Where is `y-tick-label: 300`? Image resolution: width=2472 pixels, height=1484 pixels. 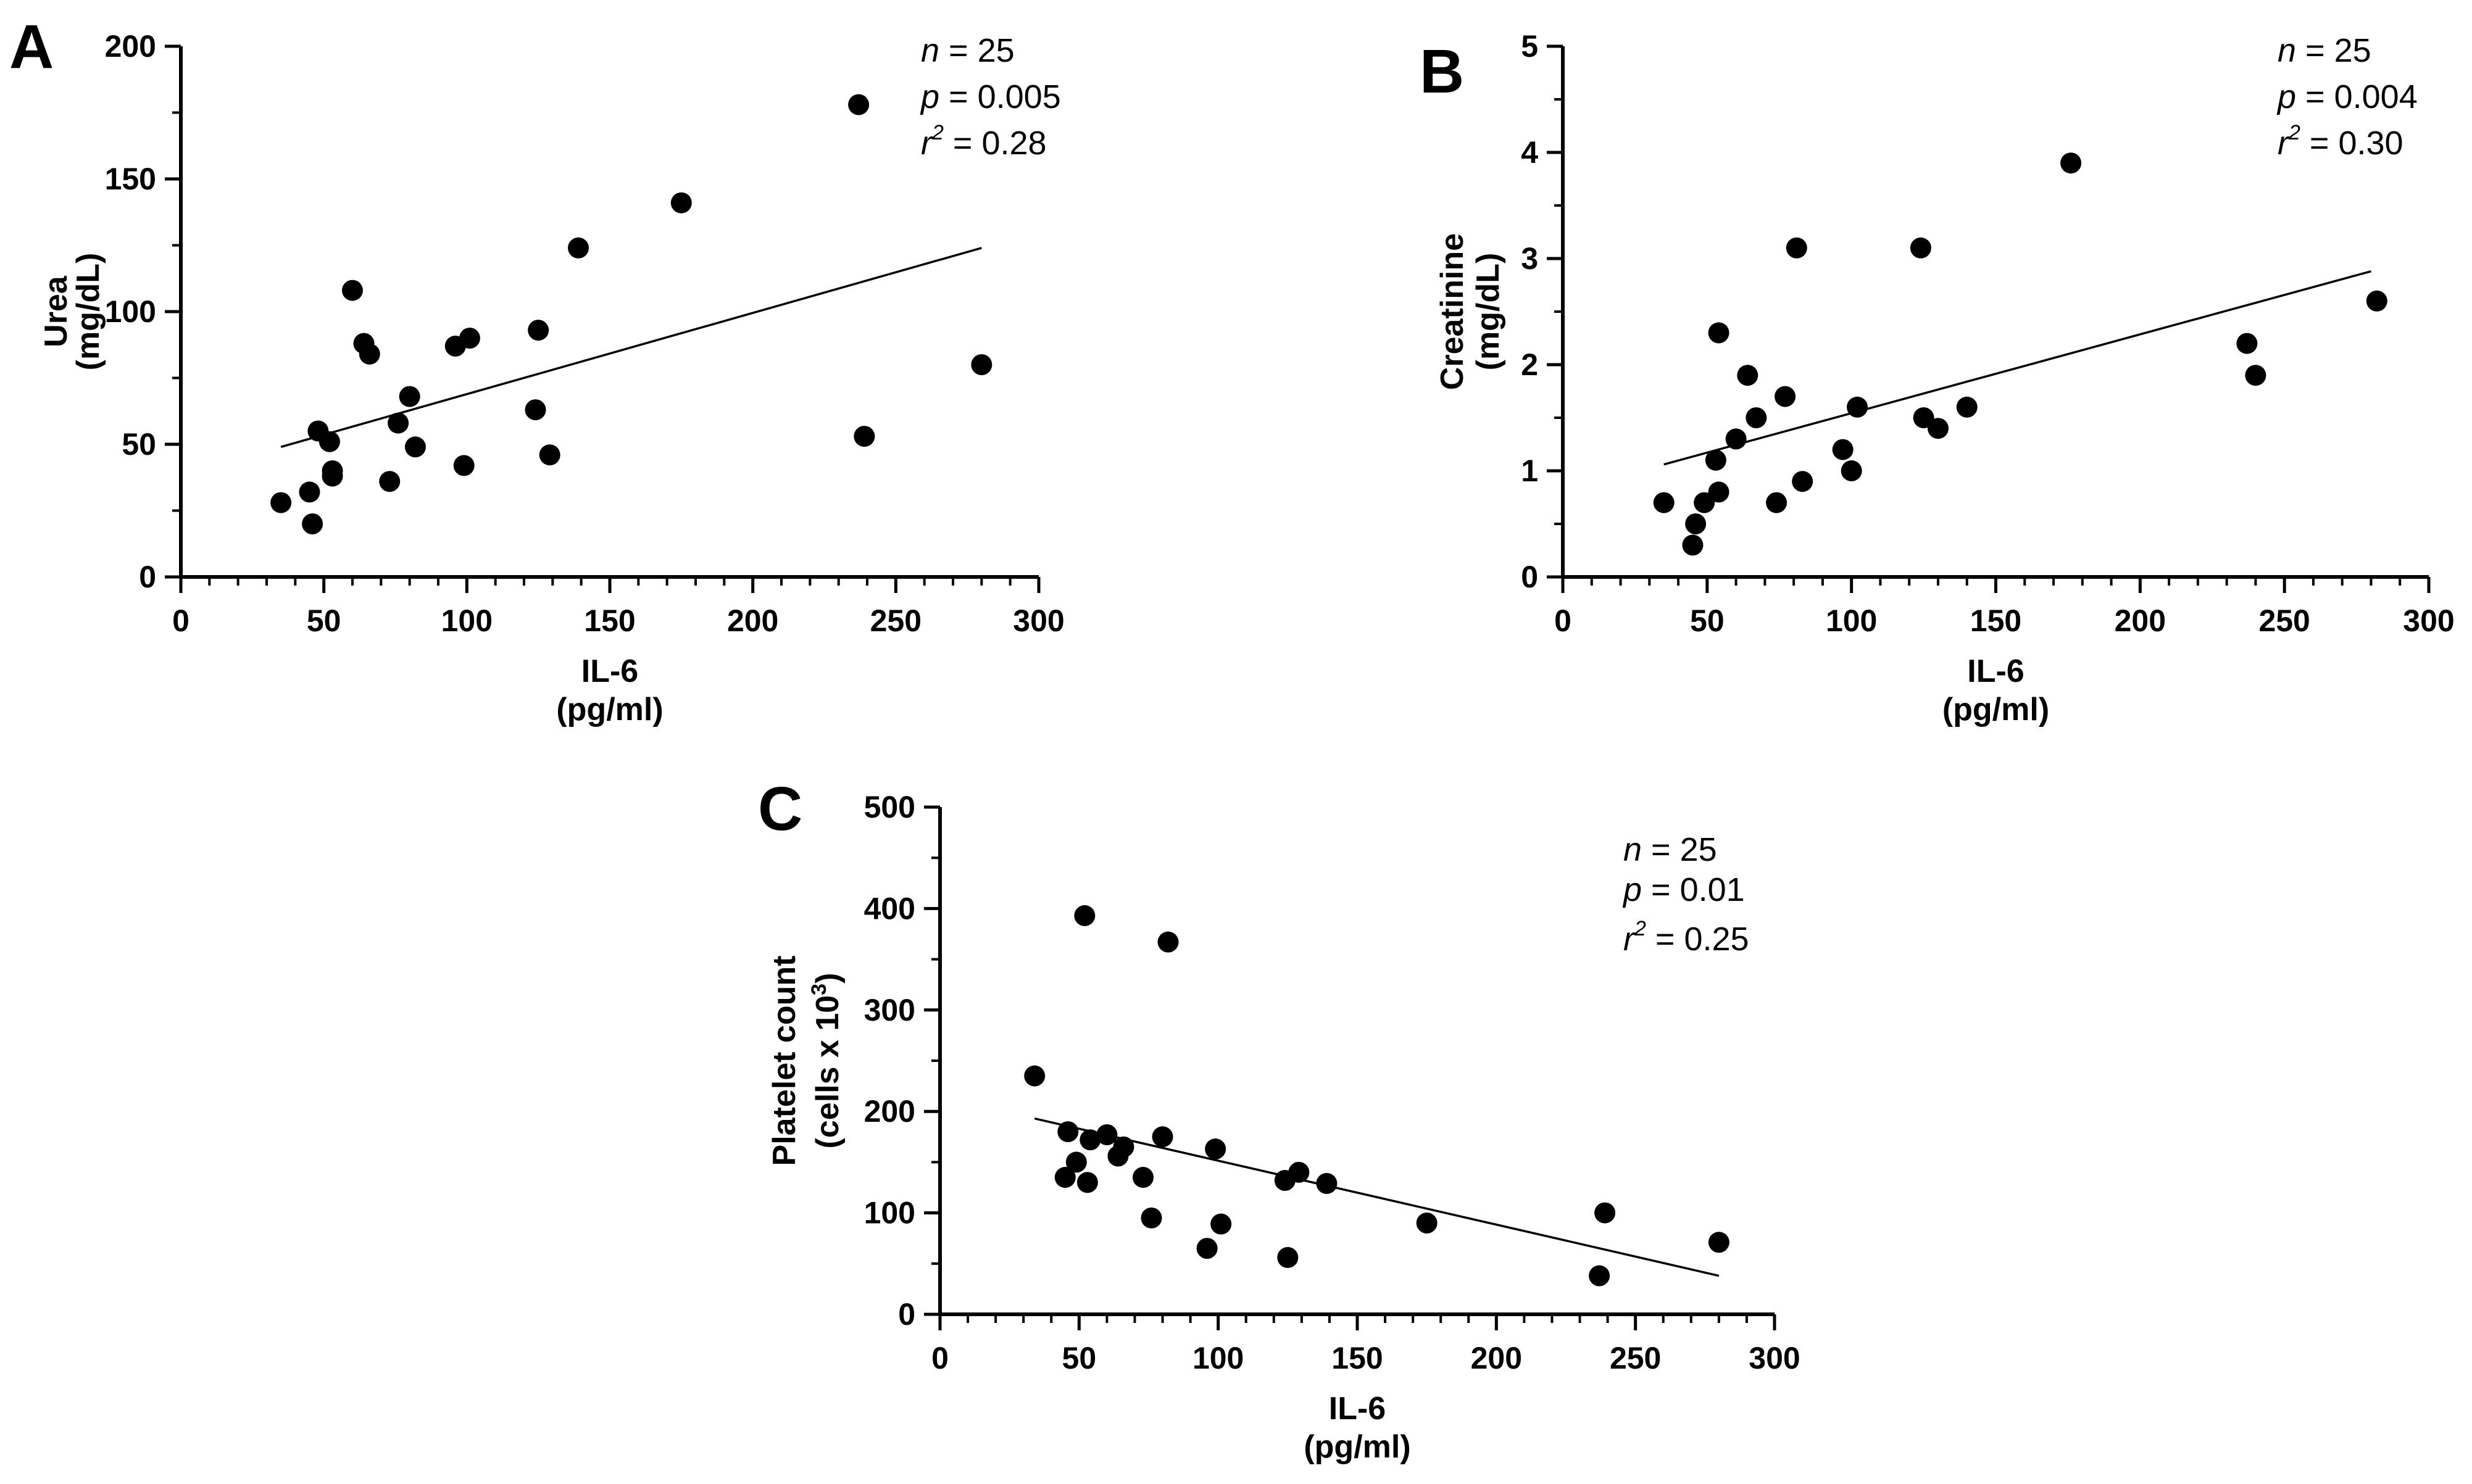
y-tick-label: 300 is located at coordinates (889, 1010).